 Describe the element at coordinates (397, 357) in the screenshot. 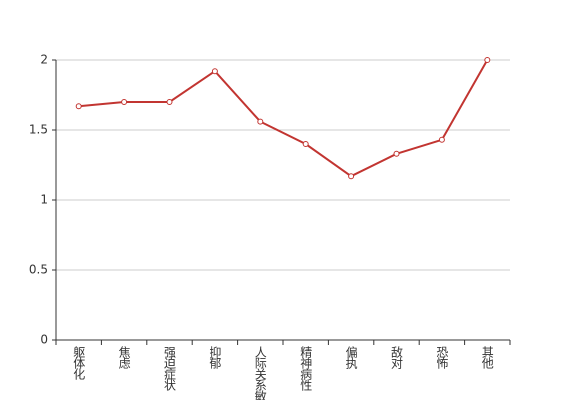

I see `x-tick-label: 敌对` at that location.